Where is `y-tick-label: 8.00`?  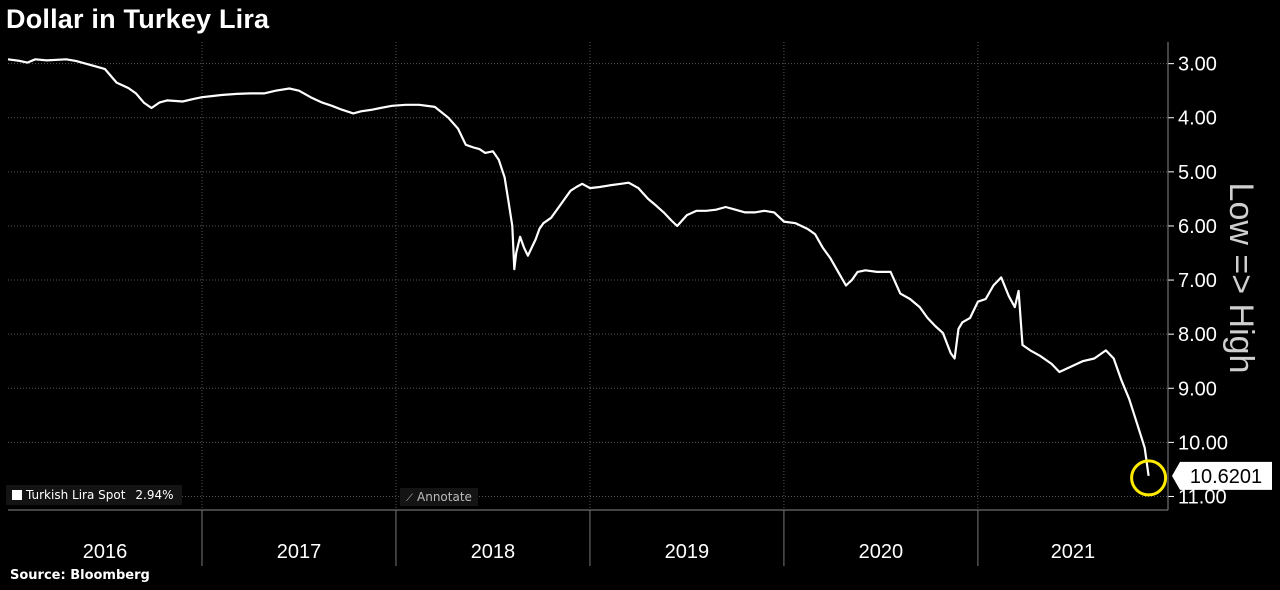 y-tick-label: 8.00 is located at coordinates (1197, 335).